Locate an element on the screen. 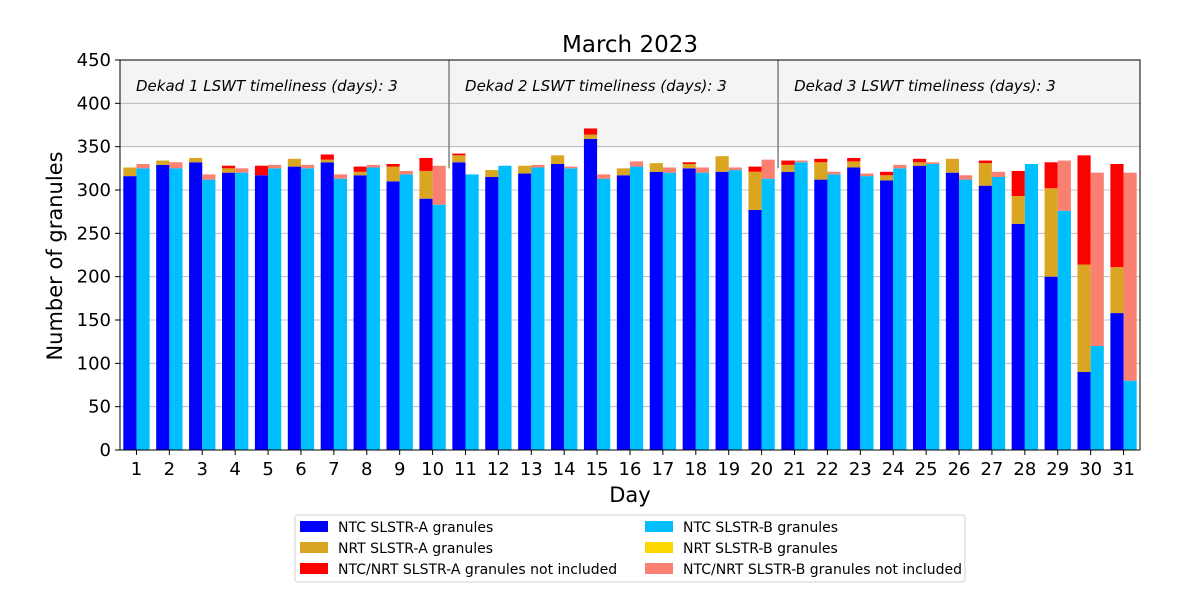  legend-label-2: NTC/NRT SLSTR-A granules not included is located at coordinates (477, 570).